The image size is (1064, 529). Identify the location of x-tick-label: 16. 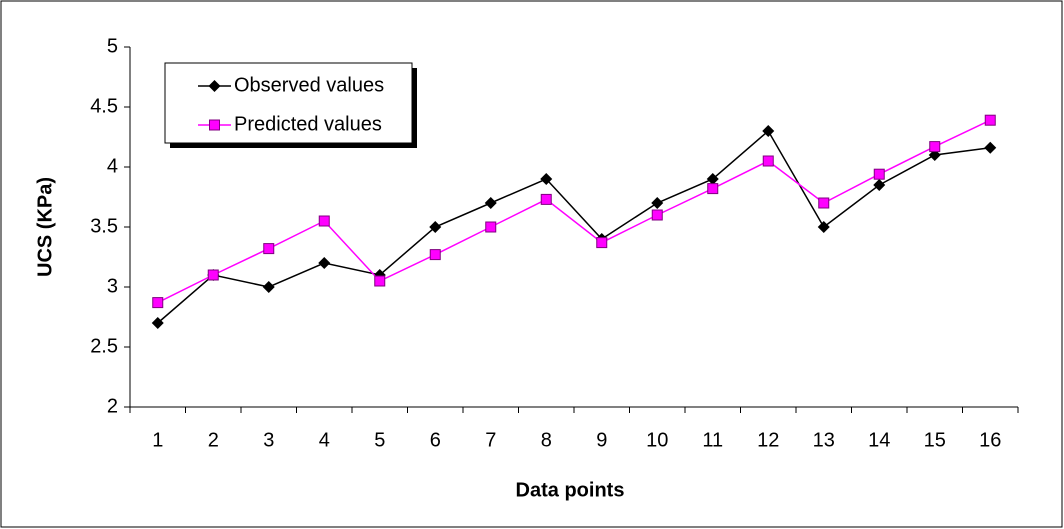
(990, 440).